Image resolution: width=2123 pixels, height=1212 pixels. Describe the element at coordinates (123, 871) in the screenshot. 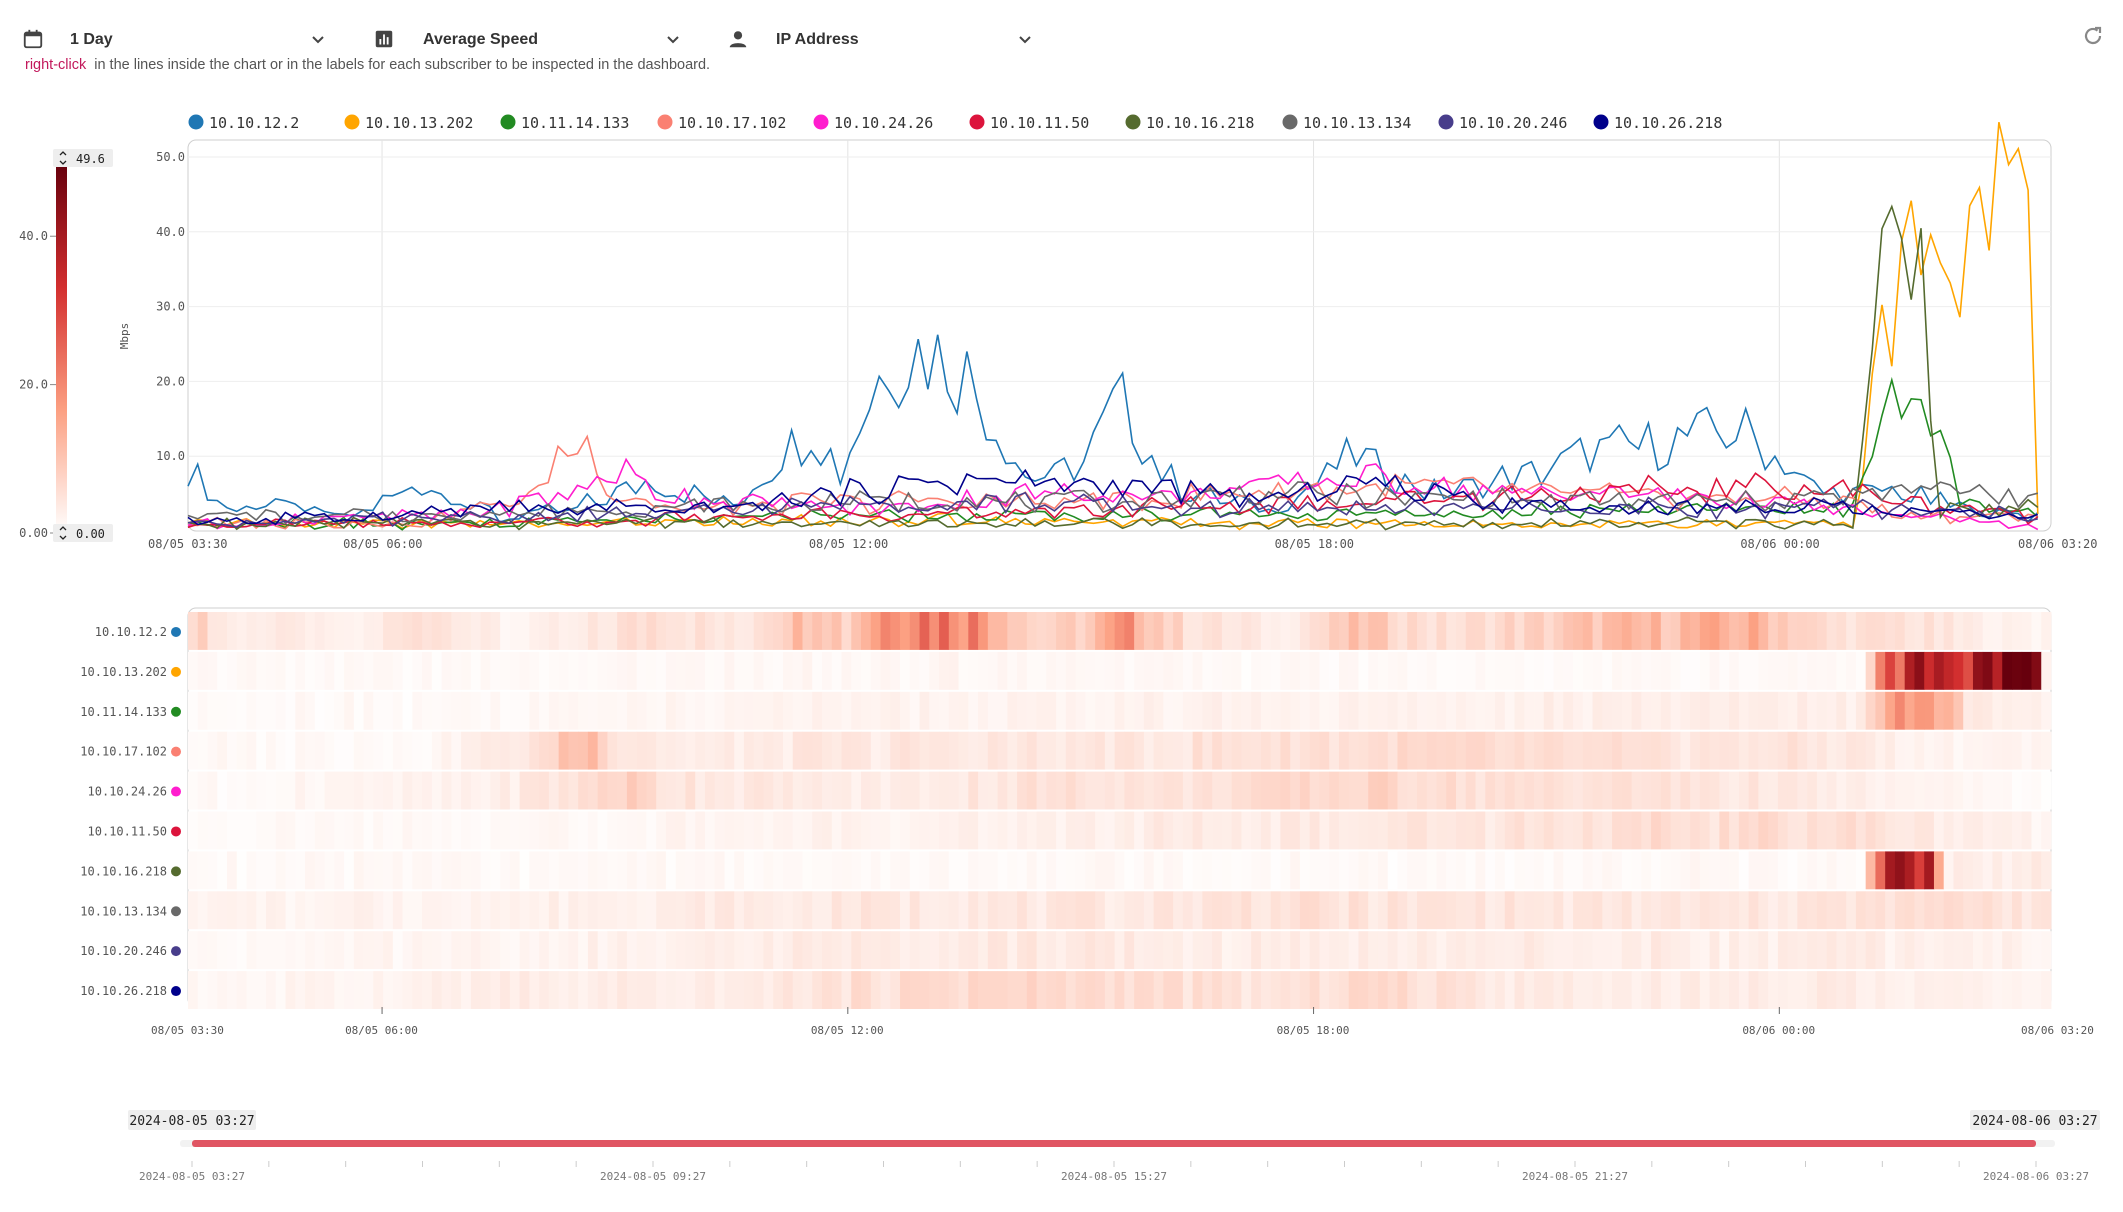

I see `heatmap-row-label: 10.10.16.218` at that location.